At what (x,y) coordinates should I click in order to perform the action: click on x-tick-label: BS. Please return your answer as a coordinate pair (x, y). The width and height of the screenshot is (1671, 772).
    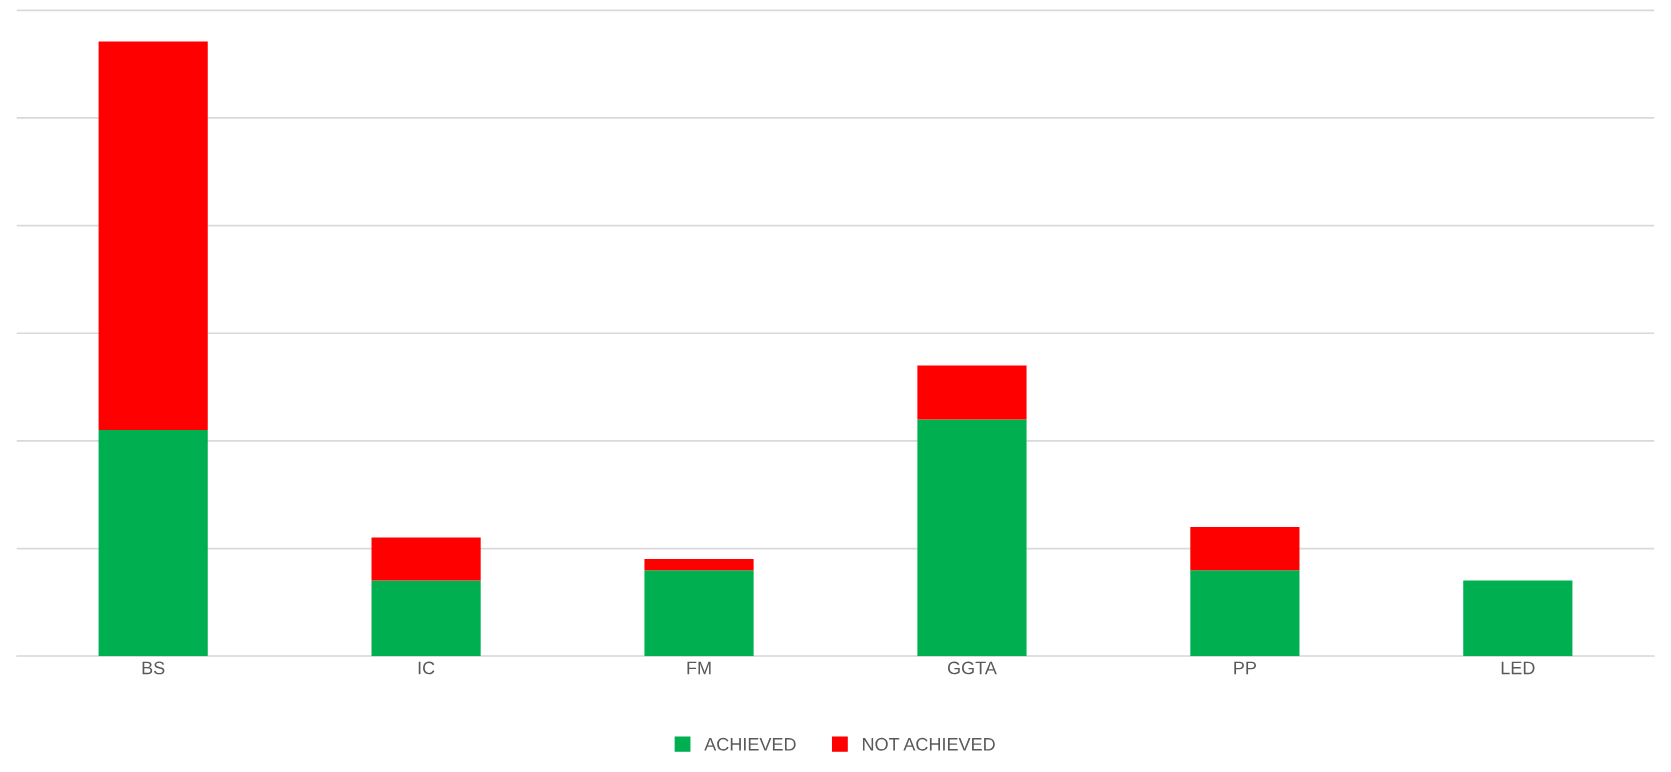
    Looking at the image, I should click on (153, 668).